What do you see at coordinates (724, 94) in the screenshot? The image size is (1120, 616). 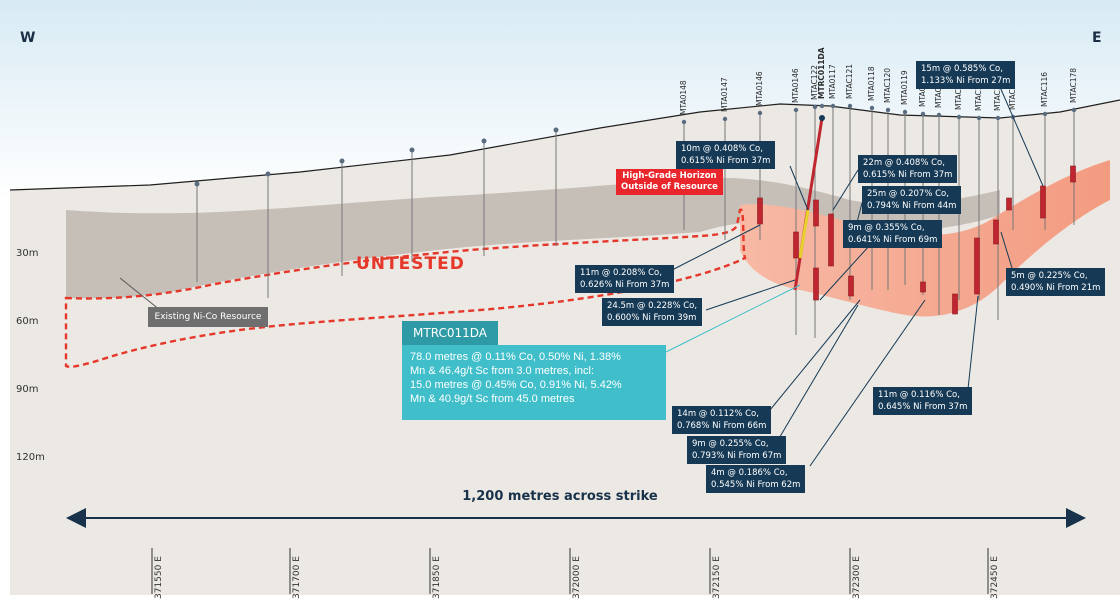 I see `drill-hole-label: MTA0147` at bounding box center [724, 94].